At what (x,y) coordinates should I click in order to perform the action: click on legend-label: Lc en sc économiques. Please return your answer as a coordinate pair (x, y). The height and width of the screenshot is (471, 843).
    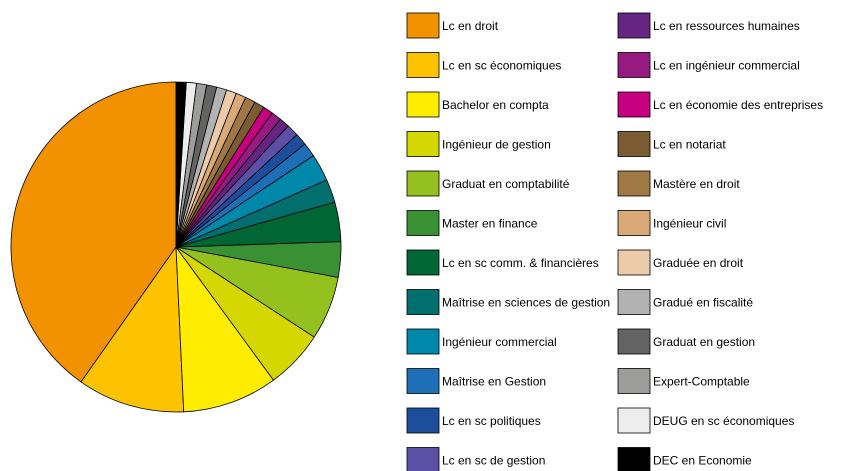
    Looking at the image, I should click on (501, 66).